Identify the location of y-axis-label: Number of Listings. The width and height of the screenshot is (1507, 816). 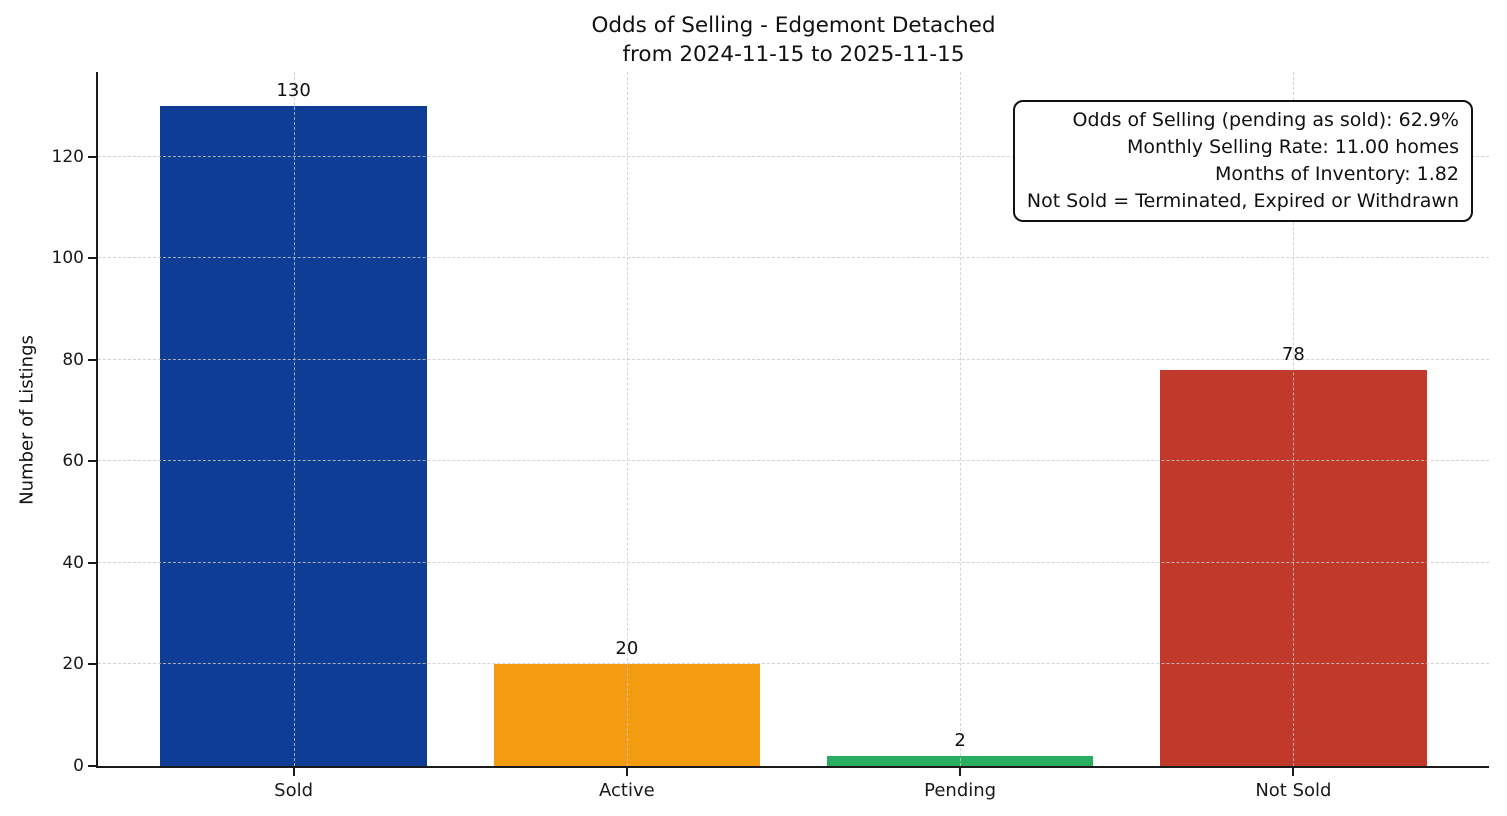
(27, 420).